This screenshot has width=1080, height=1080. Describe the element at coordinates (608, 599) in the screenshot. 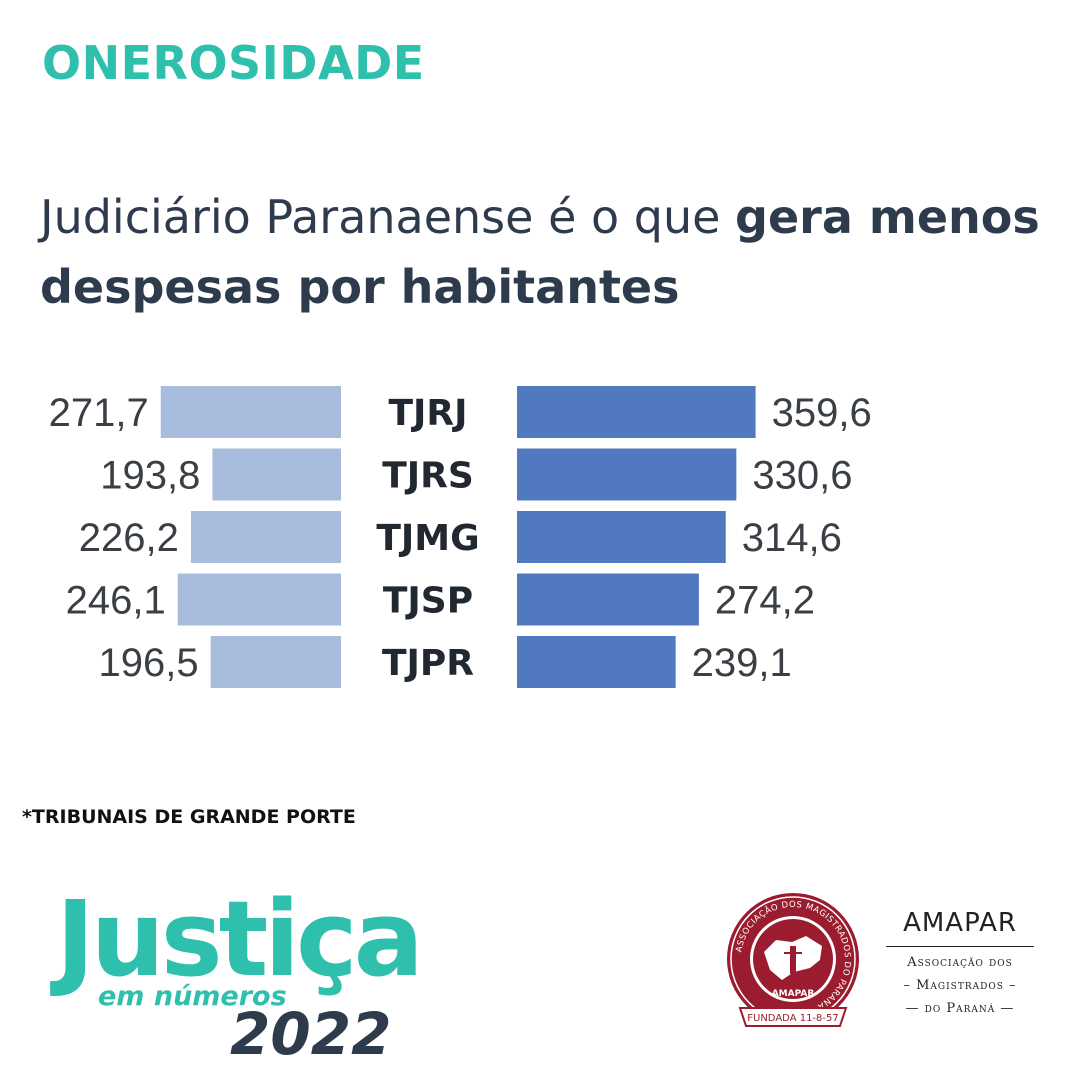

I see `bar-right-tjsp` at that location.